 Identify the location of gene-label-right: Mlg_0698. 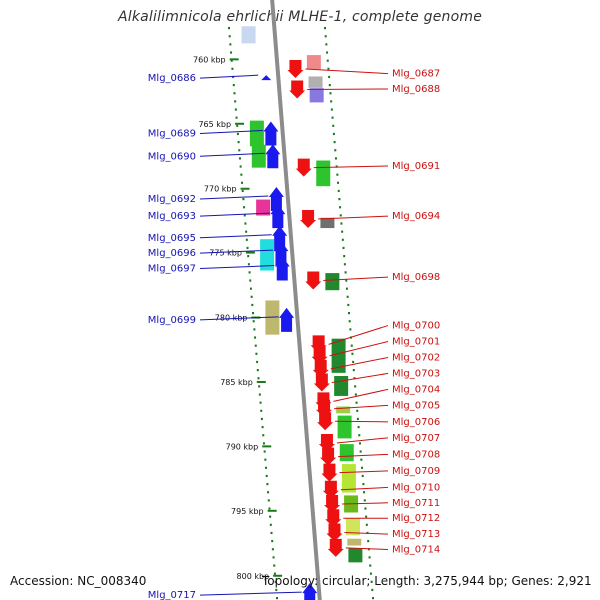
(416, 277).